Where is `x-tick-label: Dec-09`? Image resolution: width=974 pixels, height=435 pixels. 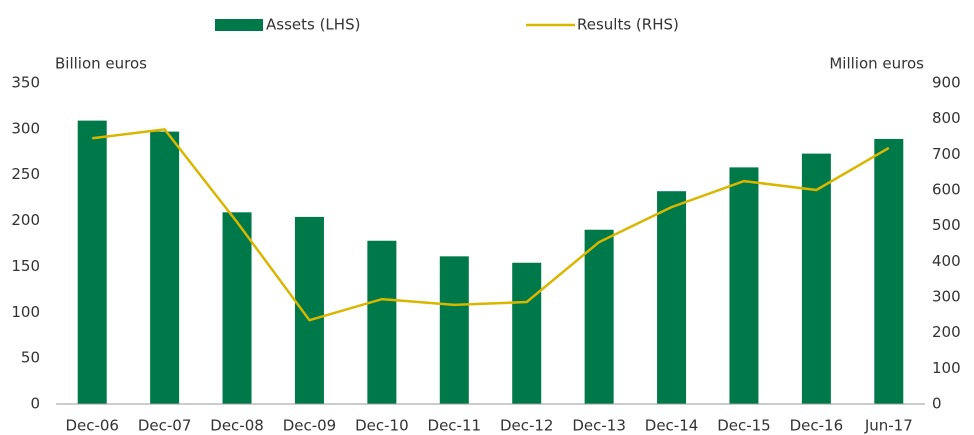 x-tick-label: Dec-09 is located at coordinates (310, 426).